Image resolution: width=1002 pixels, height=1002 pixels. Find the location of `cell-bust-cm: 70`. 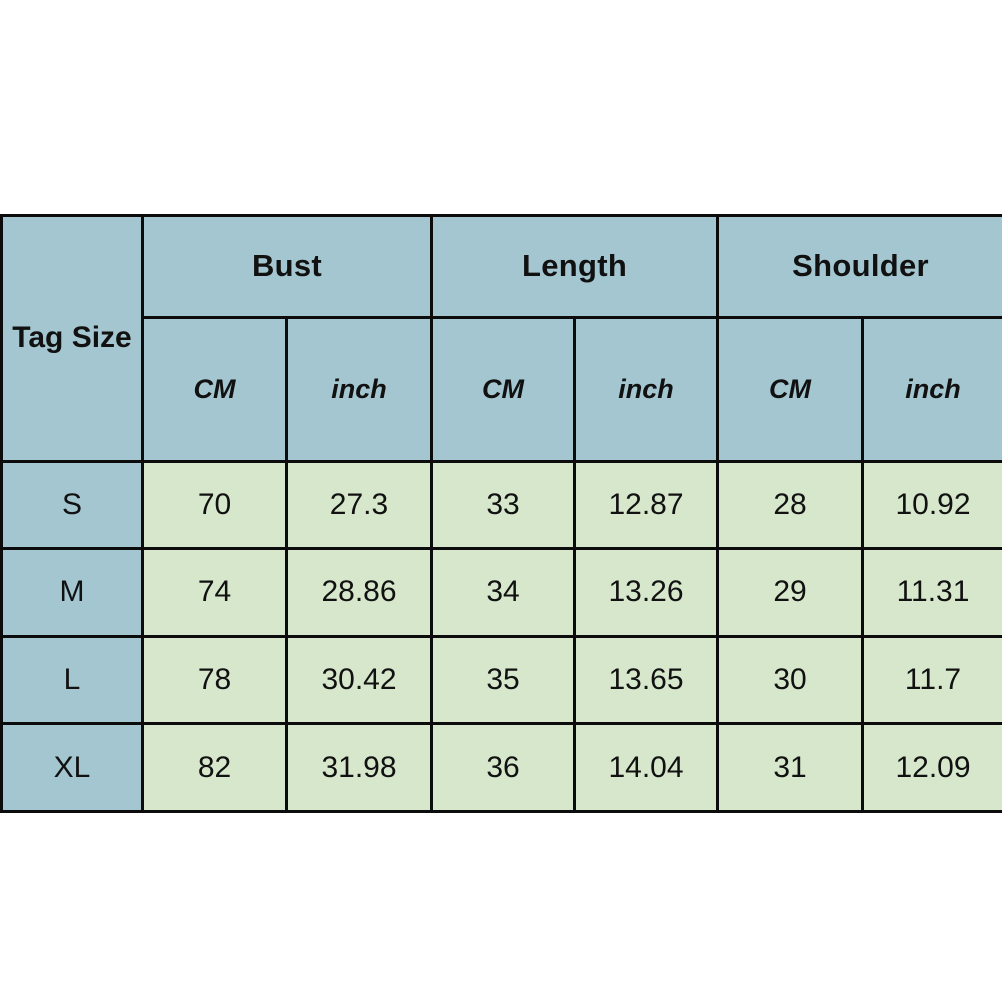

cell-bust-cm: 70 is located at coordinates (214, 505).